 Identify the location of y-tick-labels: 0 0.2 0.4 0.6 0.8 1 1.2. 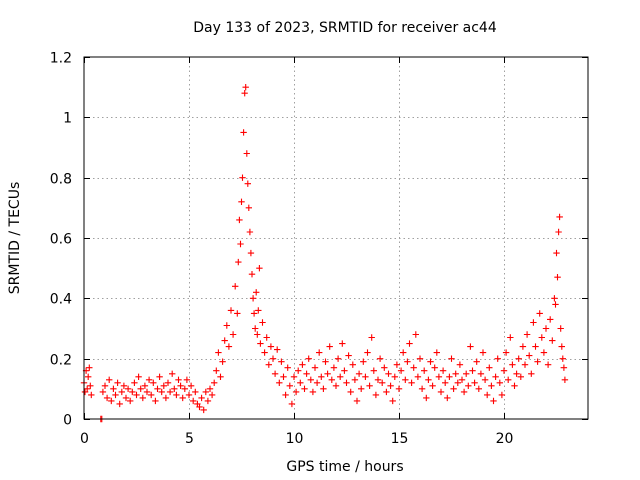
(61, 240).